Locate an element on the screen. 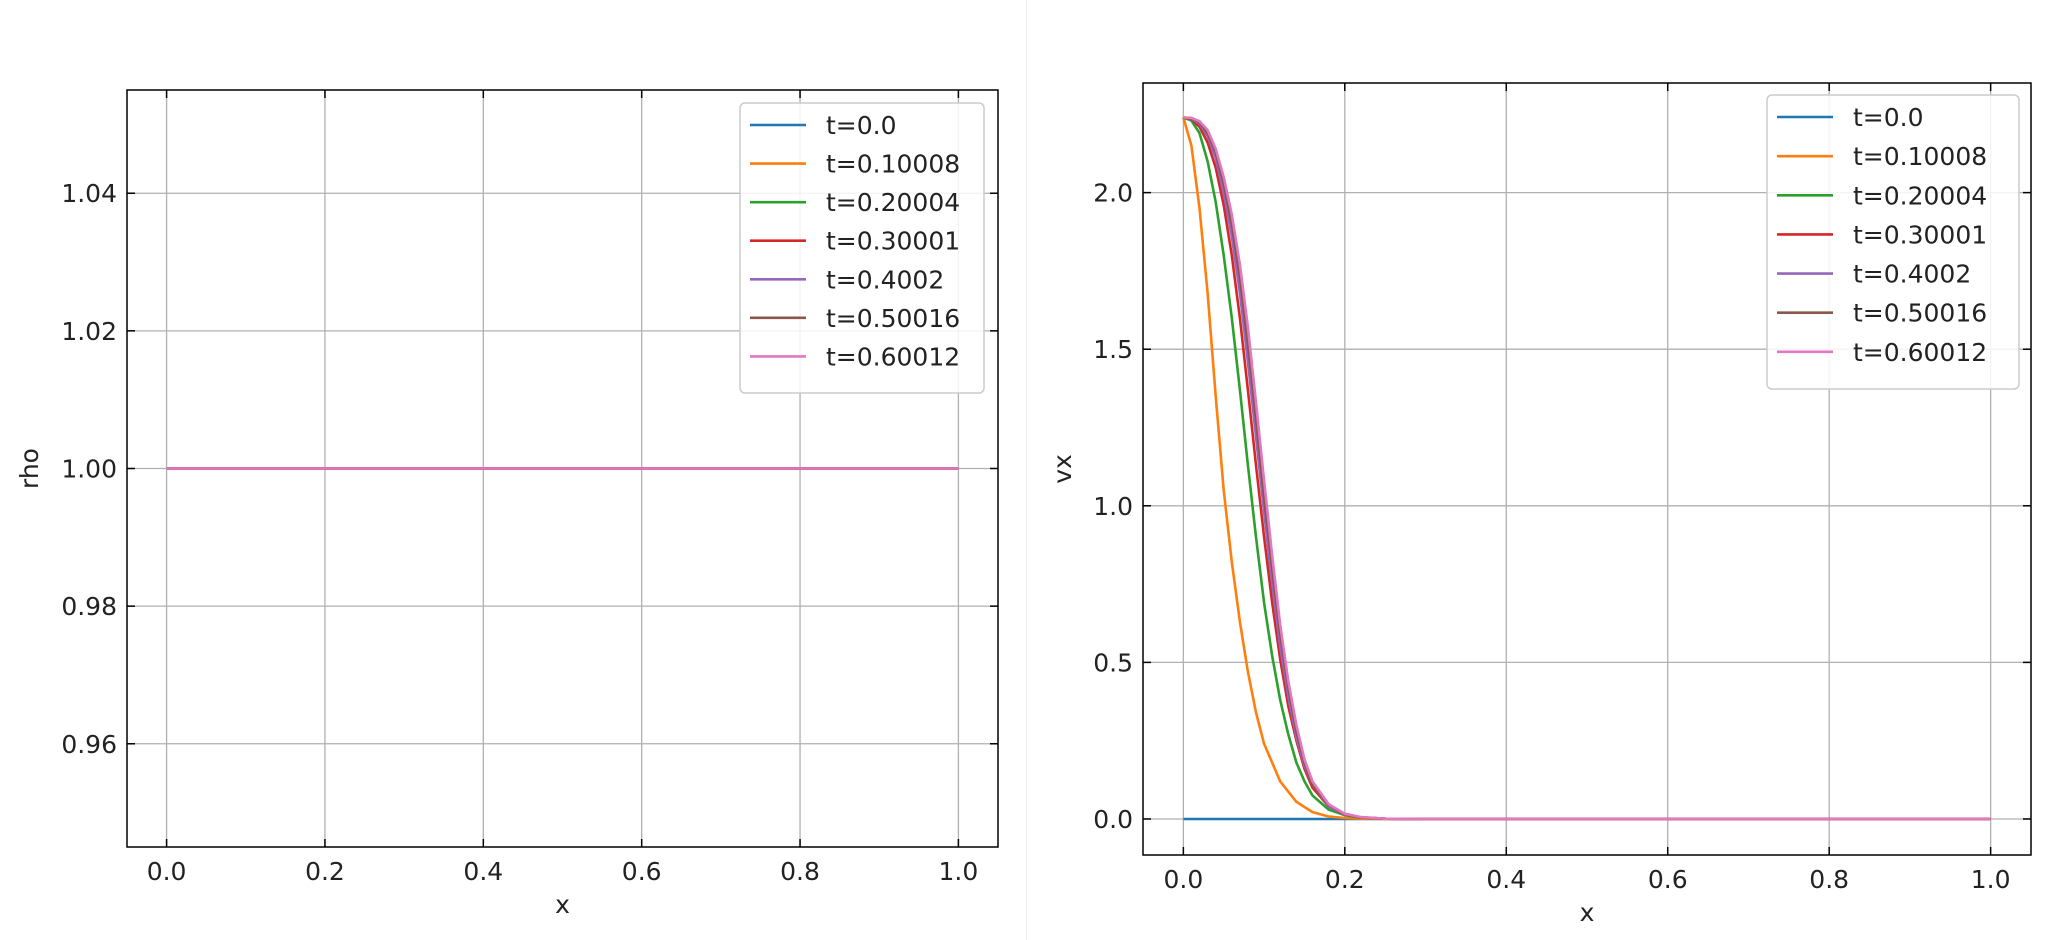 The height and width of the screenshot is (940, 2048). rho-x-tick-label: 0.6 is located at coordinates (642, 871).